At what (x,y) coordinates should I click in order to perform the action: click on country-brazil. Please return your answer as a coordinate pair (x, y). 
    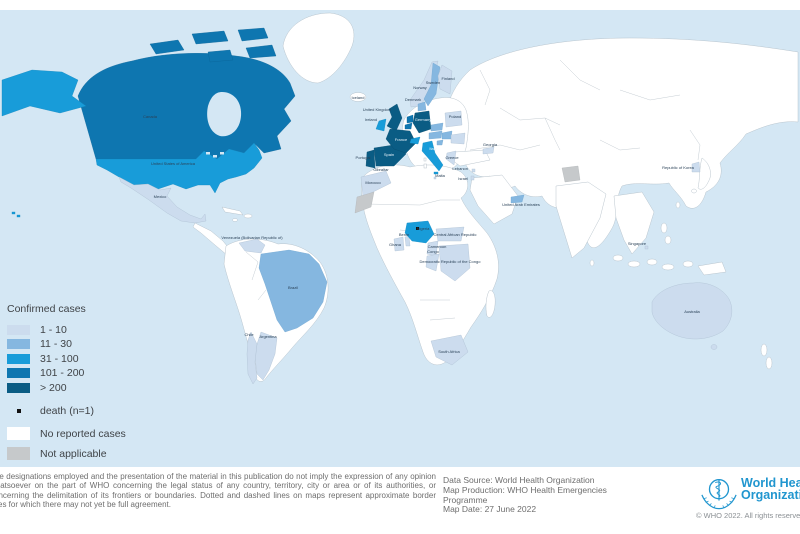
    Looking at the image, I should click on (293, 291).